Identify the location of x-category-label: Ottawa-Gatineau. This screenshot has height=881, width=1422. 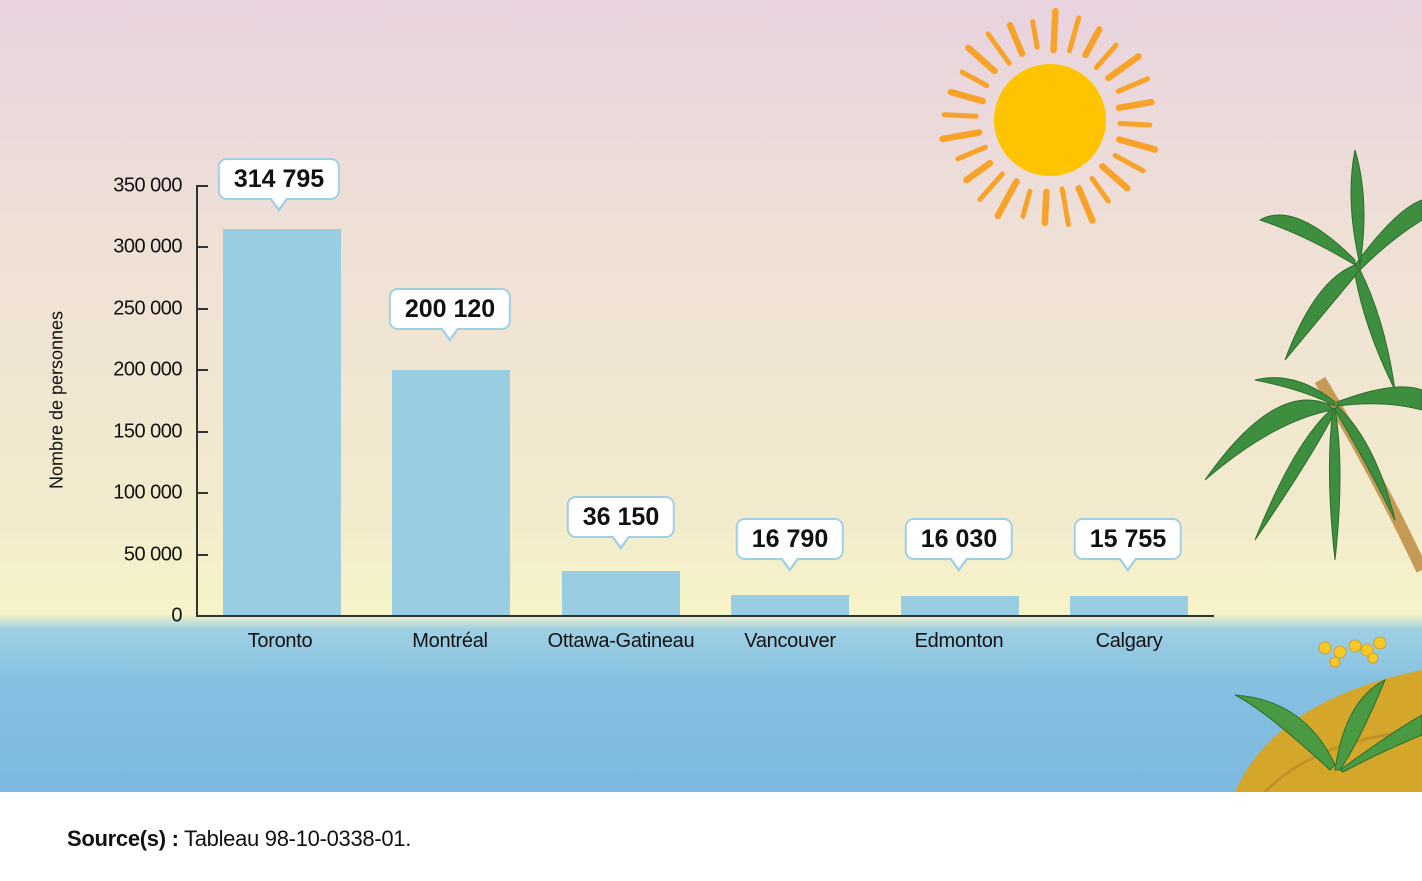
(621, 641).